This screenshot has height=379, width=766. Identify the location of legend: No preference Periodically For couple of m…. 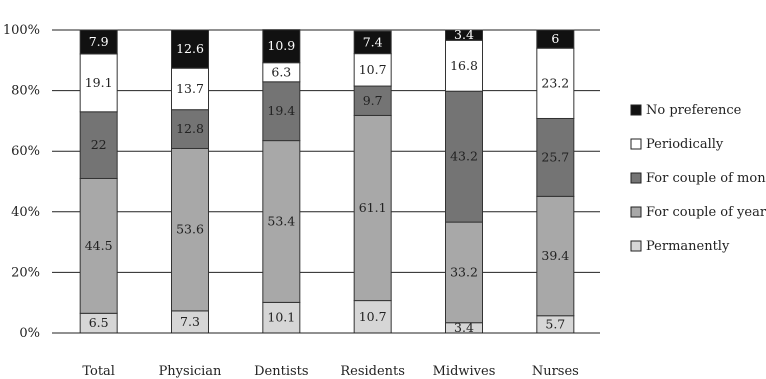
(698, 178).